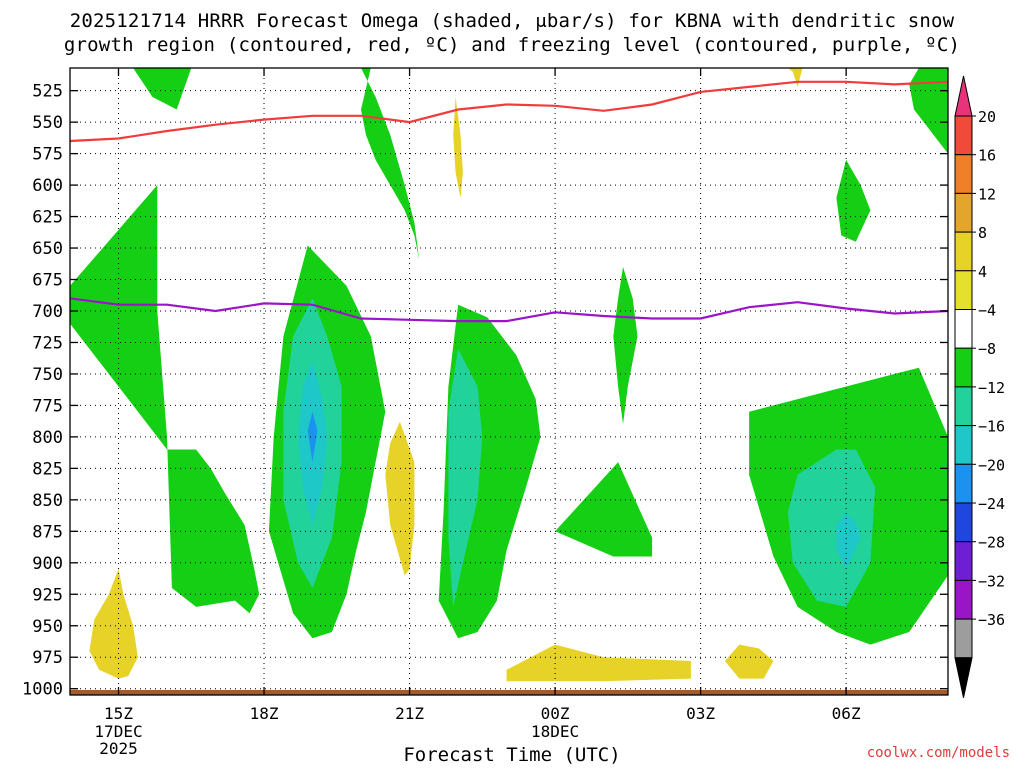 This screenshot has height=768, width=1024. Describe the element at coordinates (987, 194) in the screenshot. I see `colorbar-label-2: 12` at that location.